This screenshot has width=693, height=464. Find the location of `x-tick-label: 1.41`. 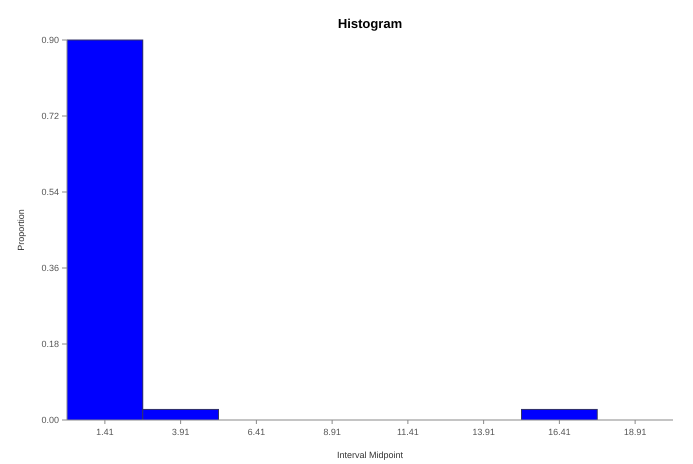

x-tick-label: 1.41 is located at coordinates (105, 432).